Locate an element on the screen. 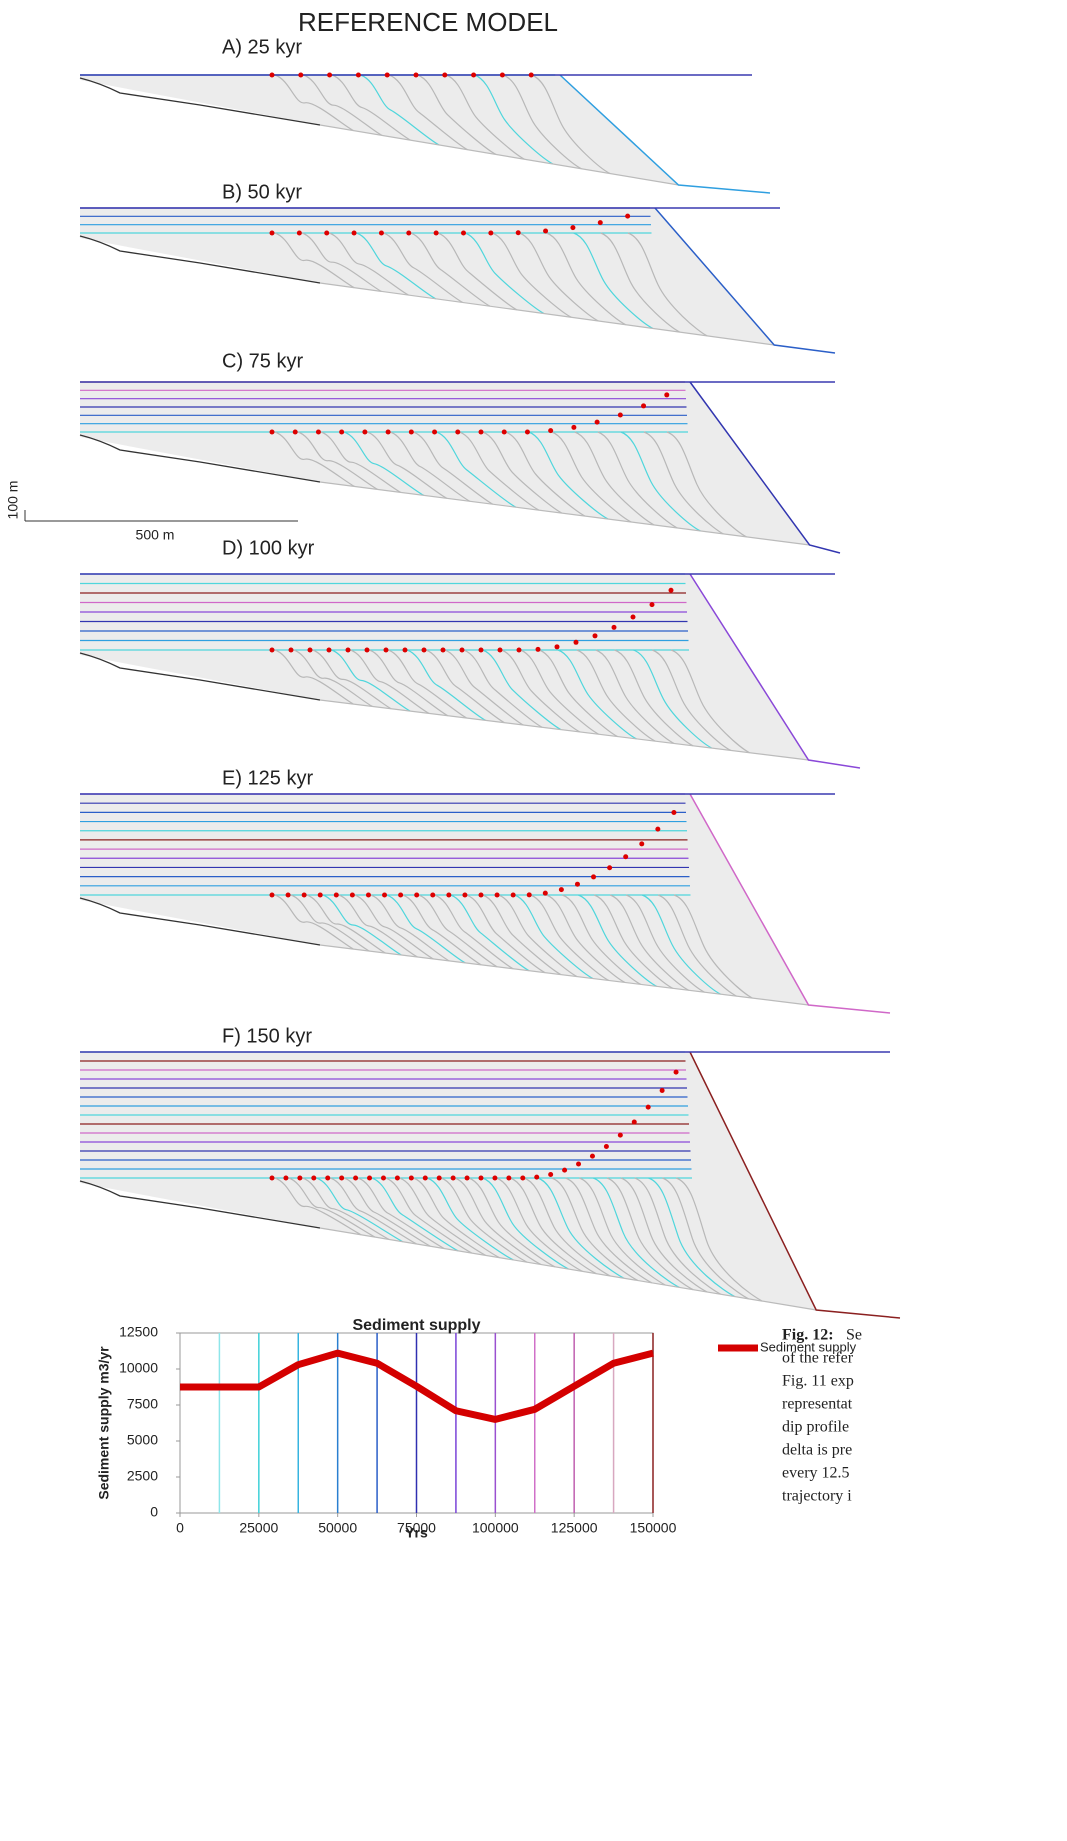 The height and width of the screenshot is (1841, 1067). y-tick-label: 7500 is located at coordinates (142, 1404).